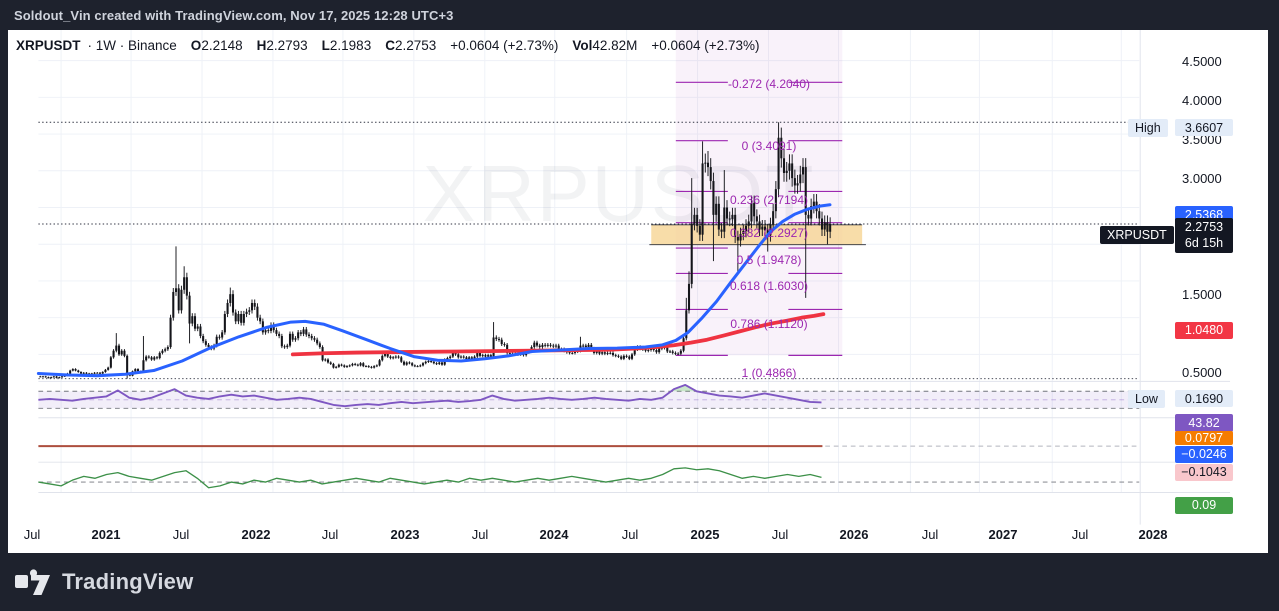 This screenshot has width=1279, height=611. What do you see at coordinates (132, 45) in the screenshot?
I see `legend-interval-exchange: · 1W · Binance` at bounding box center [132, 45].